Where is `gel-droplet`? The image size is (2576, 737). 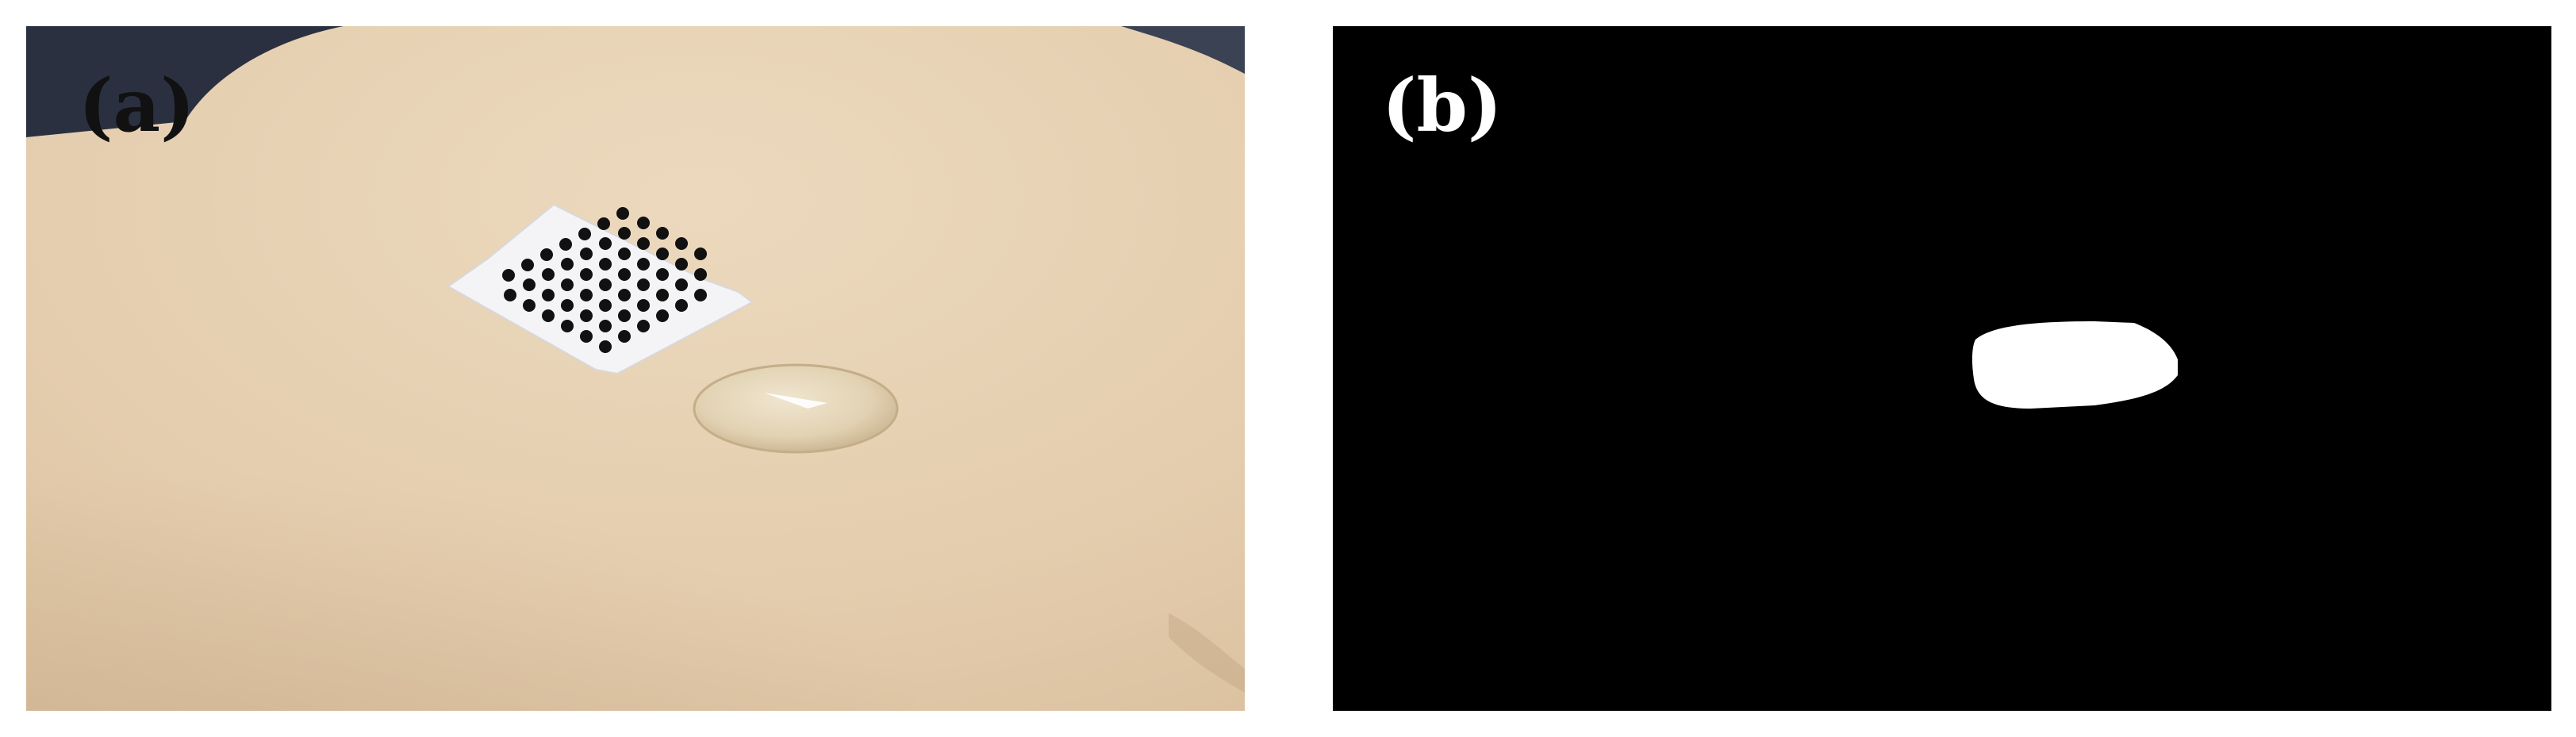
gel-droplet is located at coordinates (796, 408).